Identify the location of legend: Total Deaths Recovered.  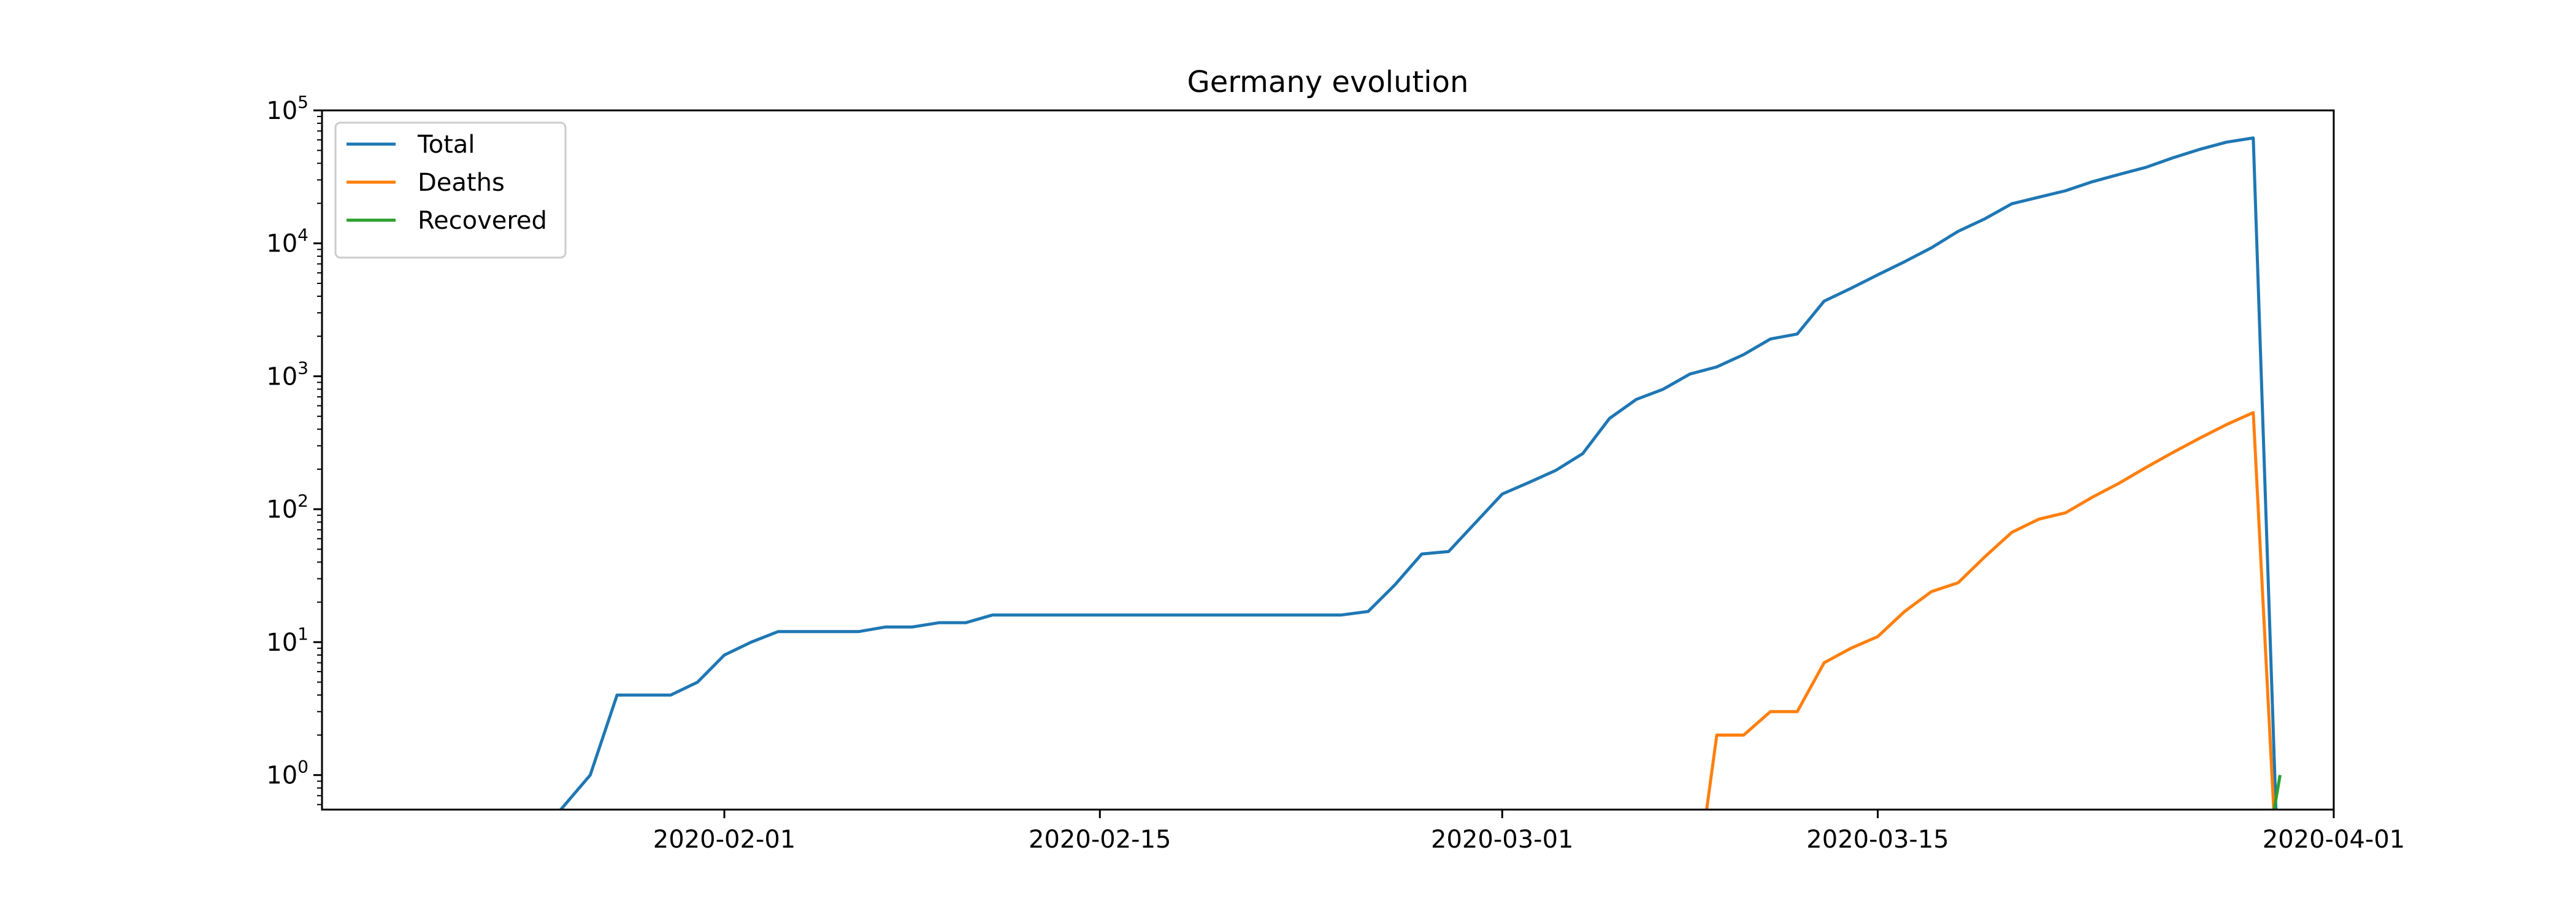
(450, 190).